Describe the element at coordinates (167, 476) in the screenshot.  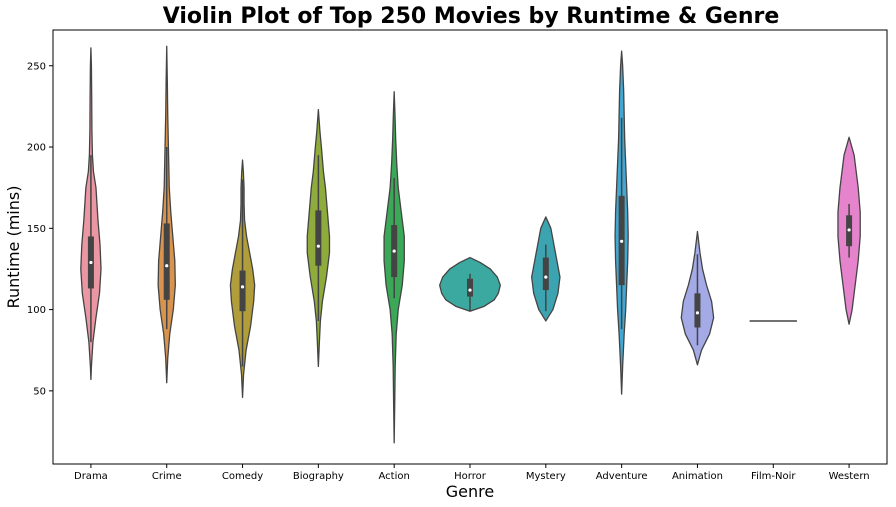
I see `x-tick-label: Crime` at that location.